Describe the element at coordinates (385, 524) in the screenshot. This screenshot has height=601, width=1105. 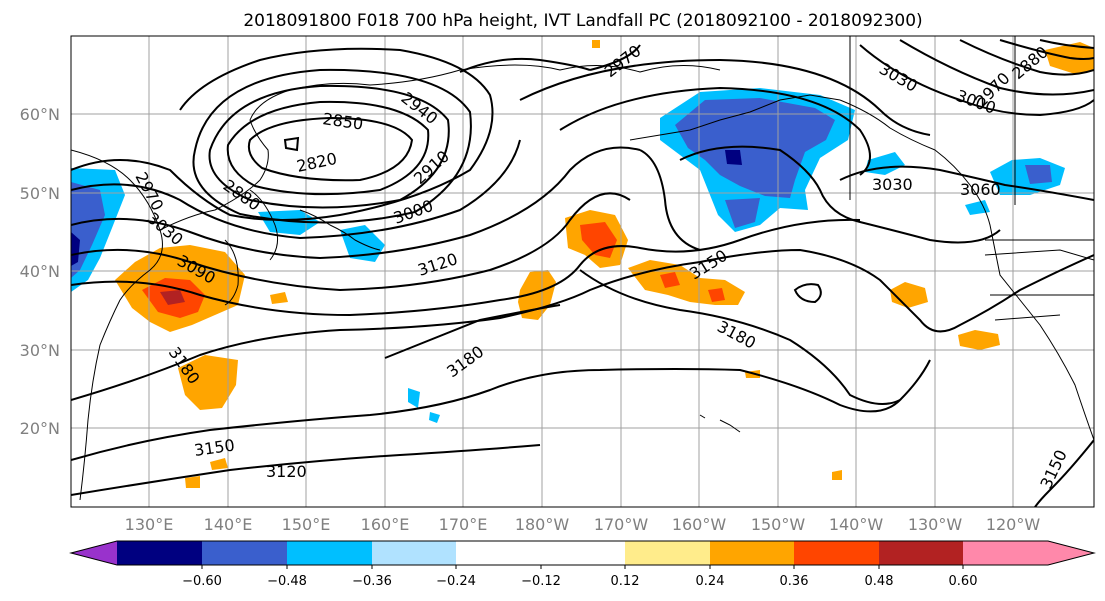
I see `lon-label: 160°E` at that location.